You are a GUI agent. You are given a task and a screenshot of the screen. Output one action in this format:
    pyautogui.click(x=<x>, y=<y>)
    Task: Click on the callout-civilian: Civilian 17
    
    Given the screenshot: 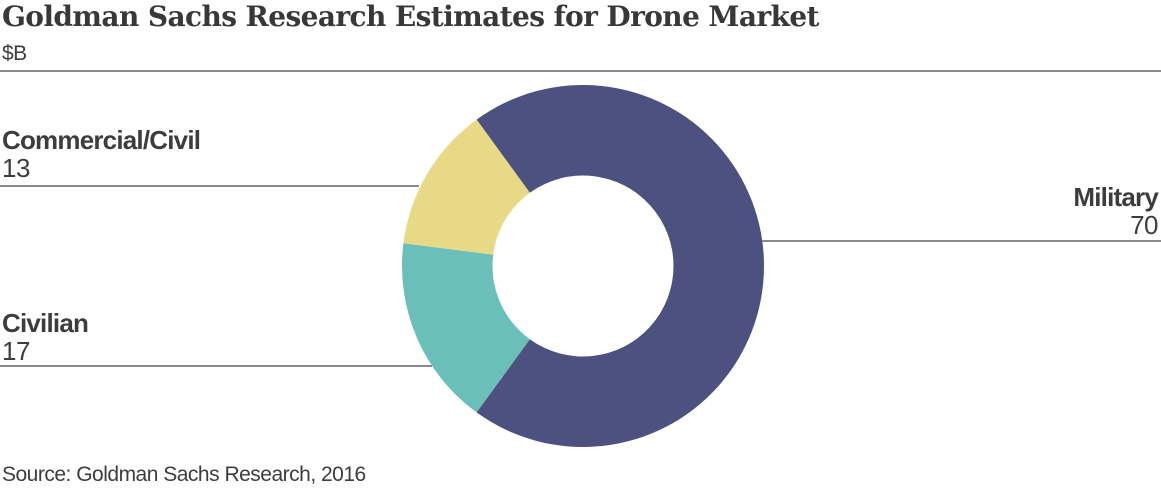 What is the action you would take?
    pyautogui.click(x=45, y=337)
    